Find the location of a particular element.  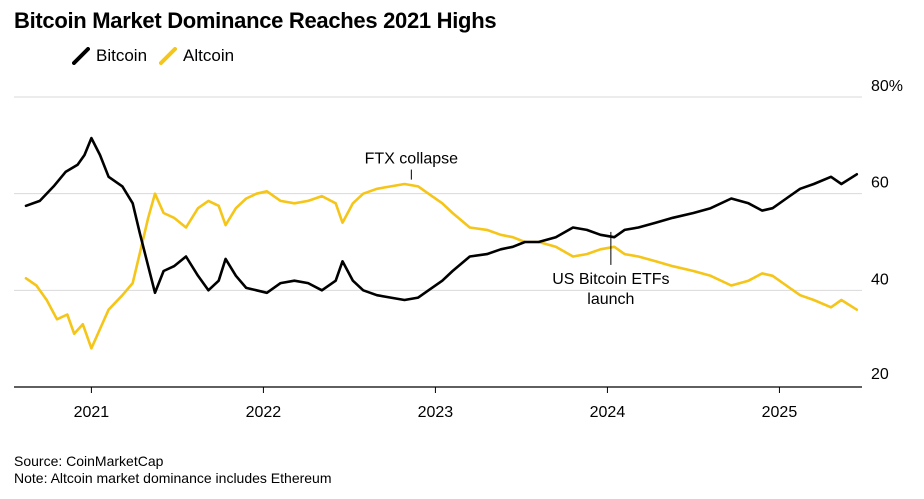

legend: Bitcoin Altcoin is located at coordinates (159, 56).